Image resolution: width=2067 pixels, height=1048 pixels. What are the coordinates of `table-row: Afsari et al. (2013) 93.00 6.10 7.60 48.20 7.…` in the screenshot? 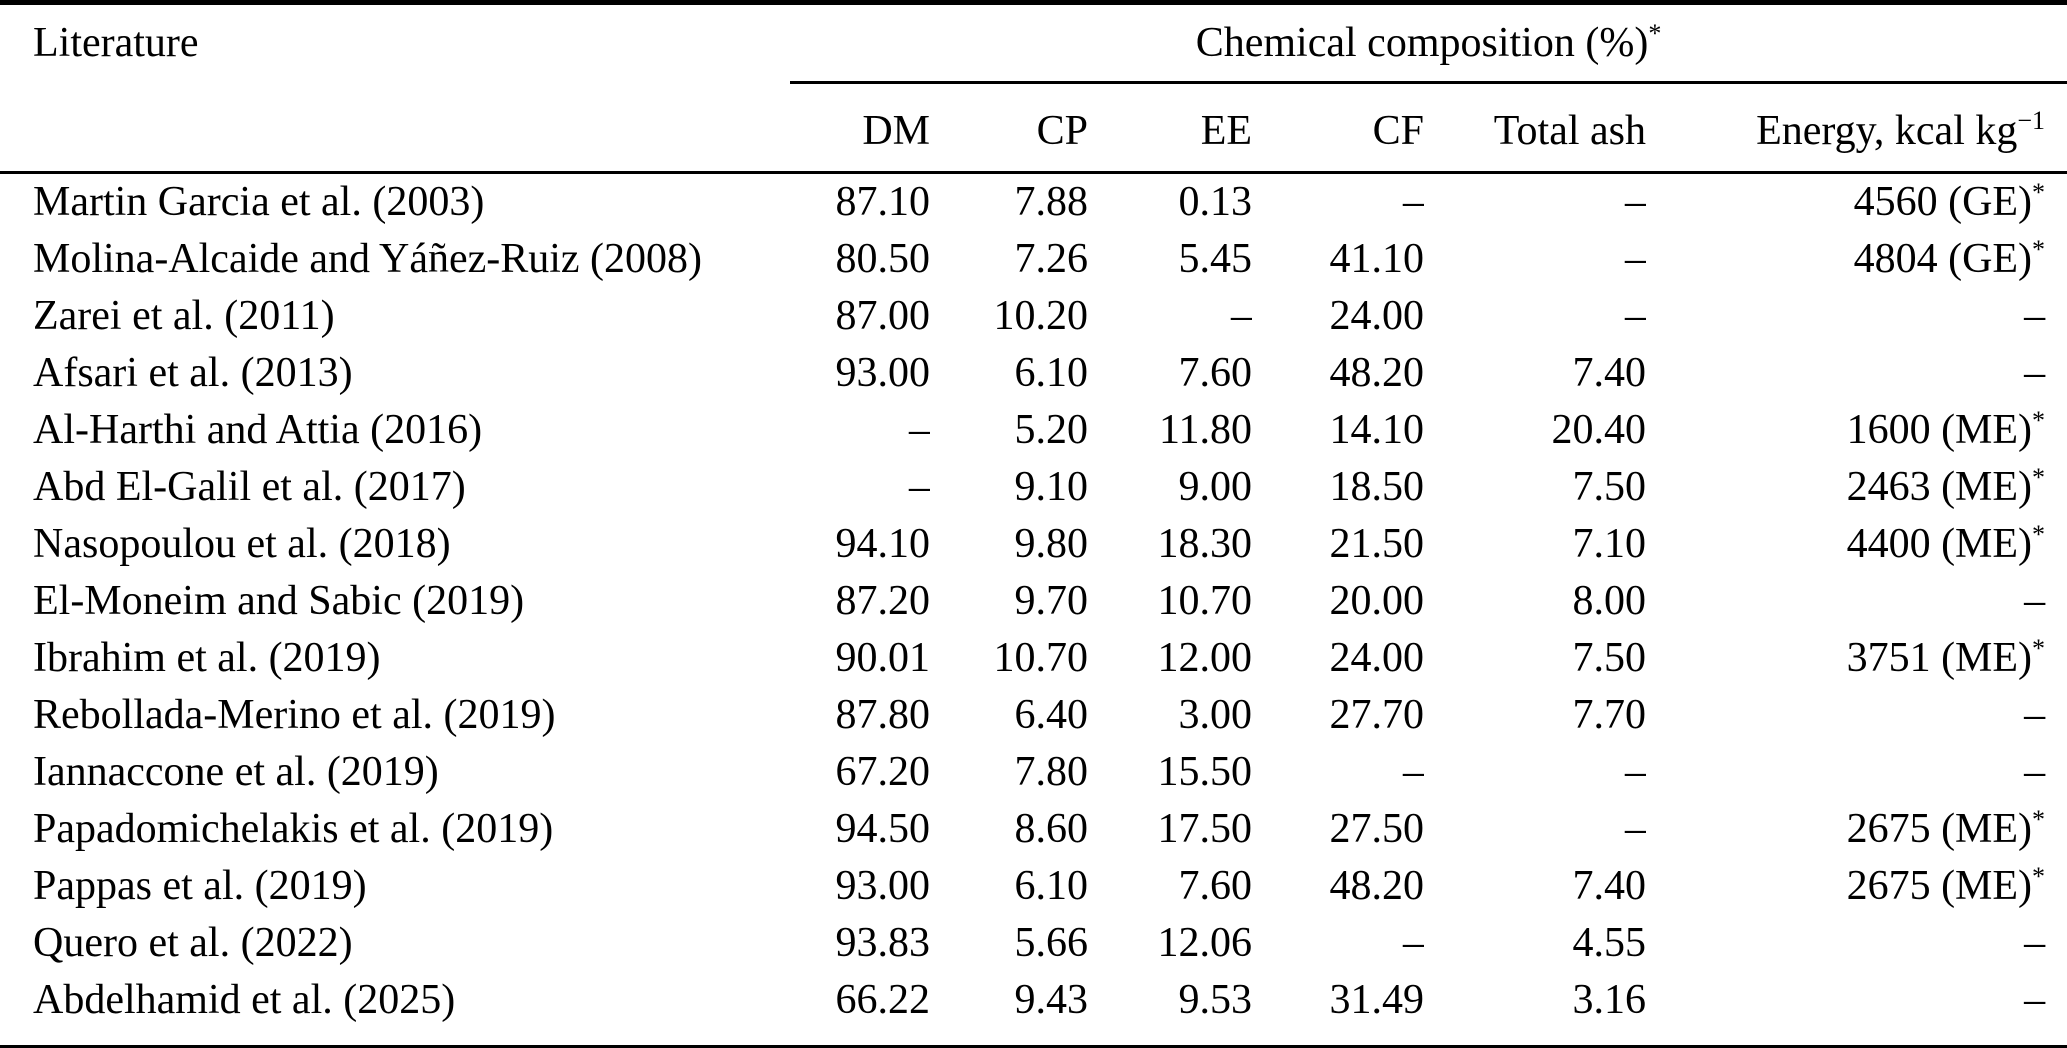 It's located at (1033, 373).